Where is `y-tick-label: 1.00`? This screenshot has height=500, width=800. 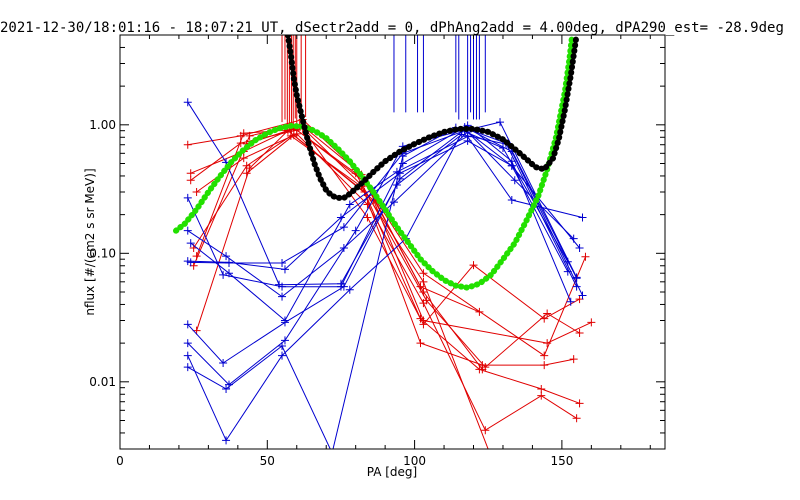
y-tick-label: 1.00 is located at coordinates (102, 125).